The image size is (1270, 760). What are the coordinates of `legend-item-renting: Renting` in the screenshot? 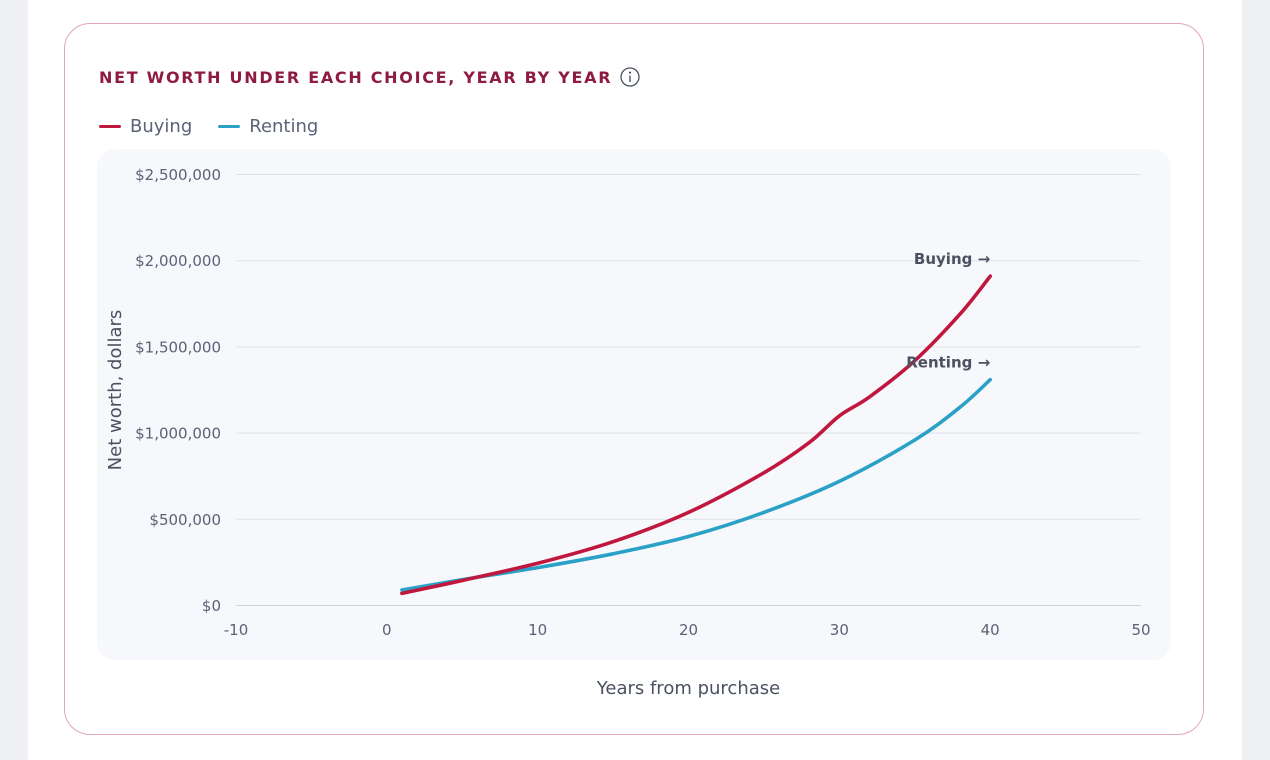 It's located at (268, 126).